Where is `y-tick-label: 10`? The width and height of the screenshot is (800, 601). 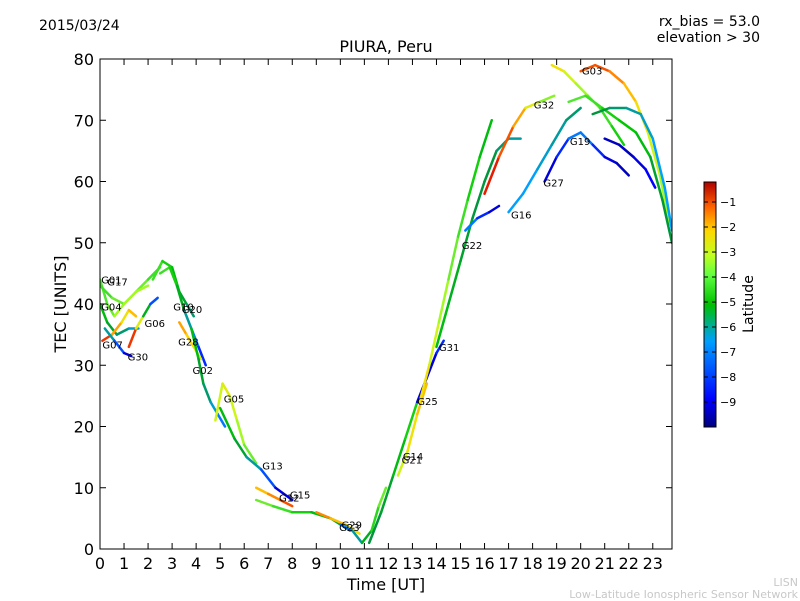
y-tick-label: 10 is located at coordinates (84, 488).